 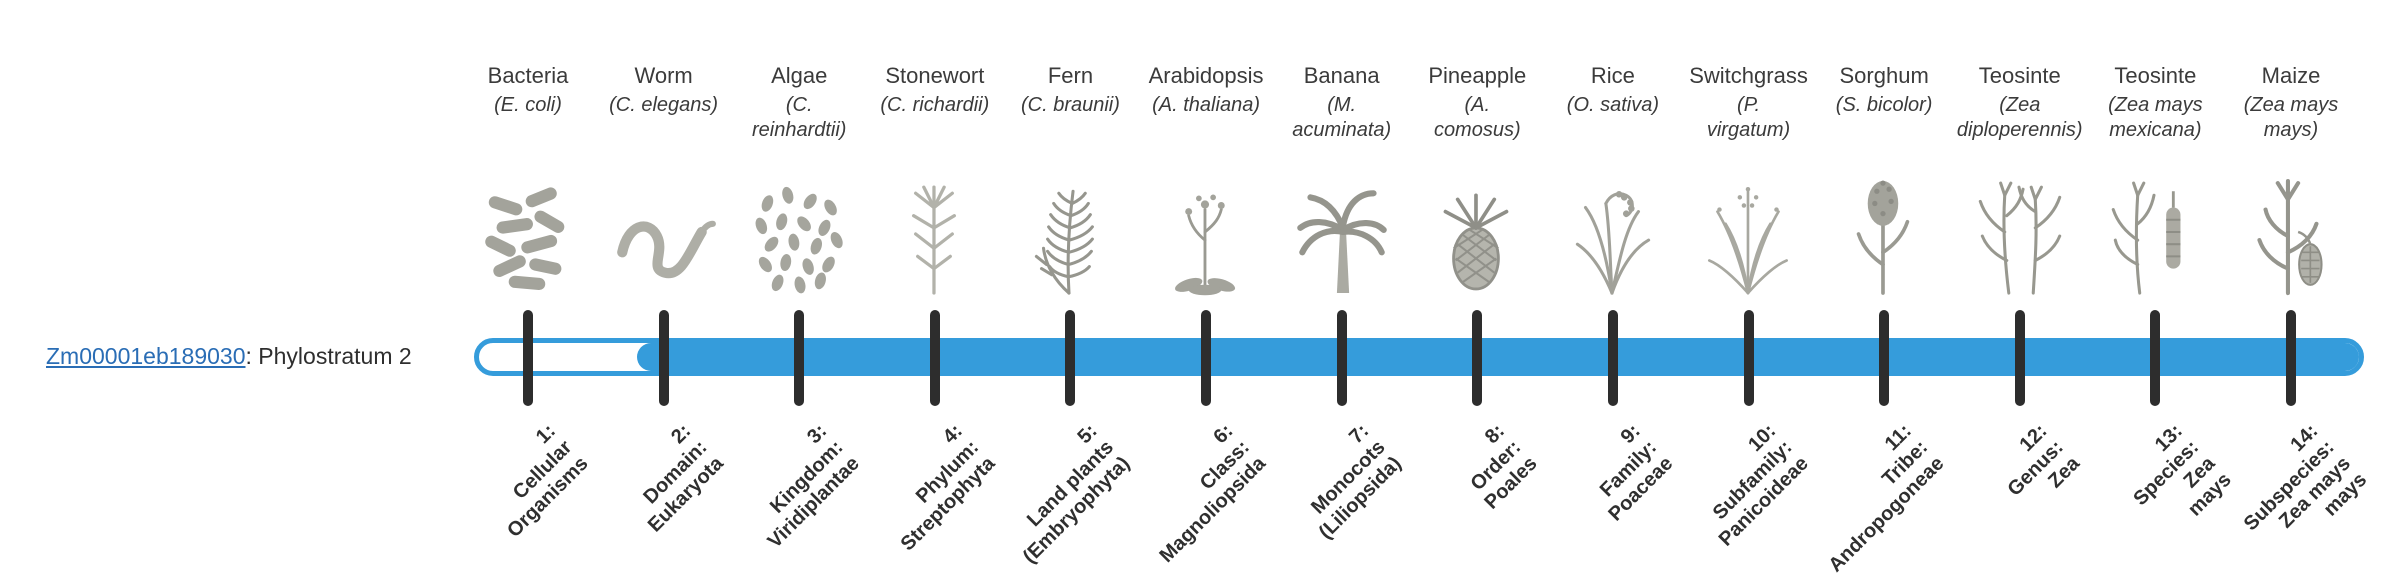 I want to click on pineapple-icon, so click(x=1477, y=234).